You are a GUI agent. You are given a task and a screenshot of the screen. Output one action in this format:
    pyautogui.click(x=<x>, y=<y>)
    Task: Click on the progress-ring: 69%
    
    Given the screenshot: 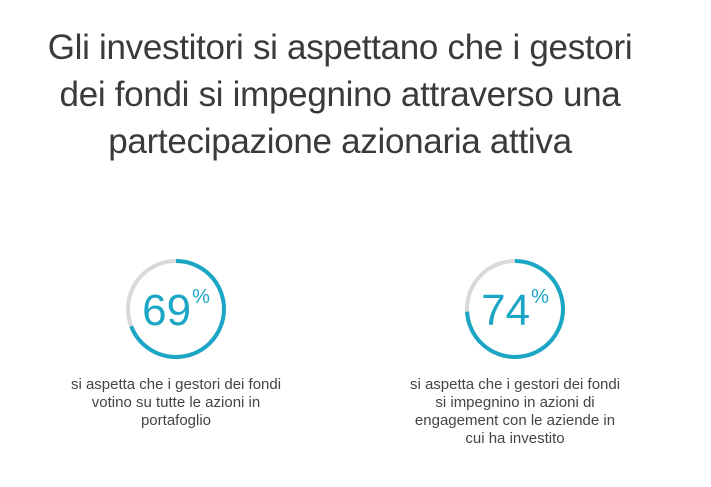 What is the action you would take?
    pyautogui.click(x=176, y=309)
    